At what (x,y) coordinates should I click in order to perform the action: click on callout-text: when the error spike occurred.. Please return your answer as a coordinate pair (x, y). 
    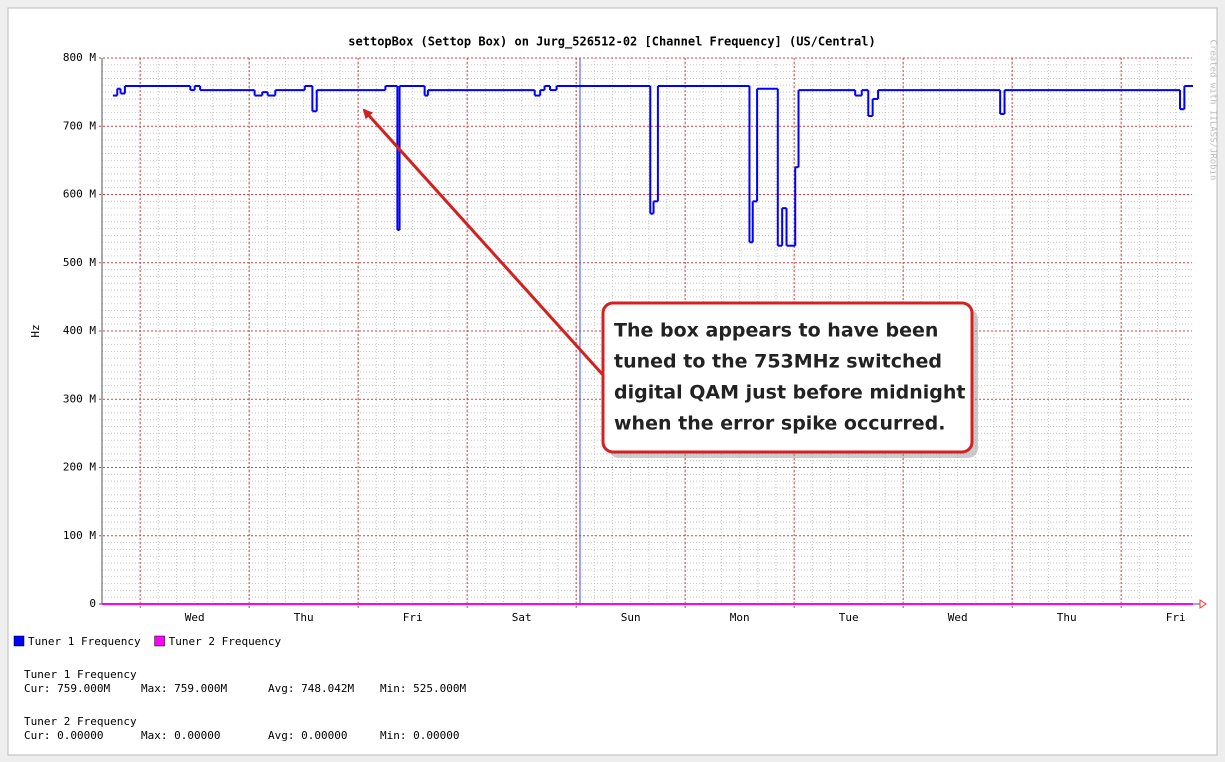
    Looking at the image, I should click on (779, 424).